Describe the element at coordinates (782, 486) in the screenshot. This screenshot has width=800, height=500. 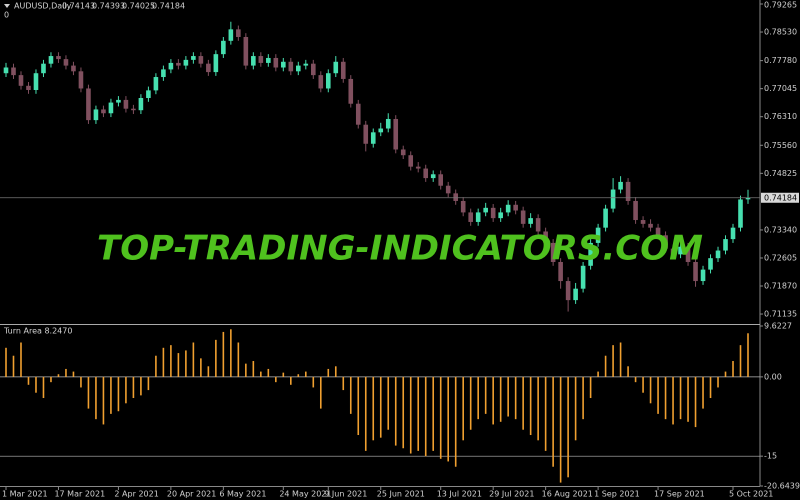
I see `y-tick-label: -20.6439` at that location.